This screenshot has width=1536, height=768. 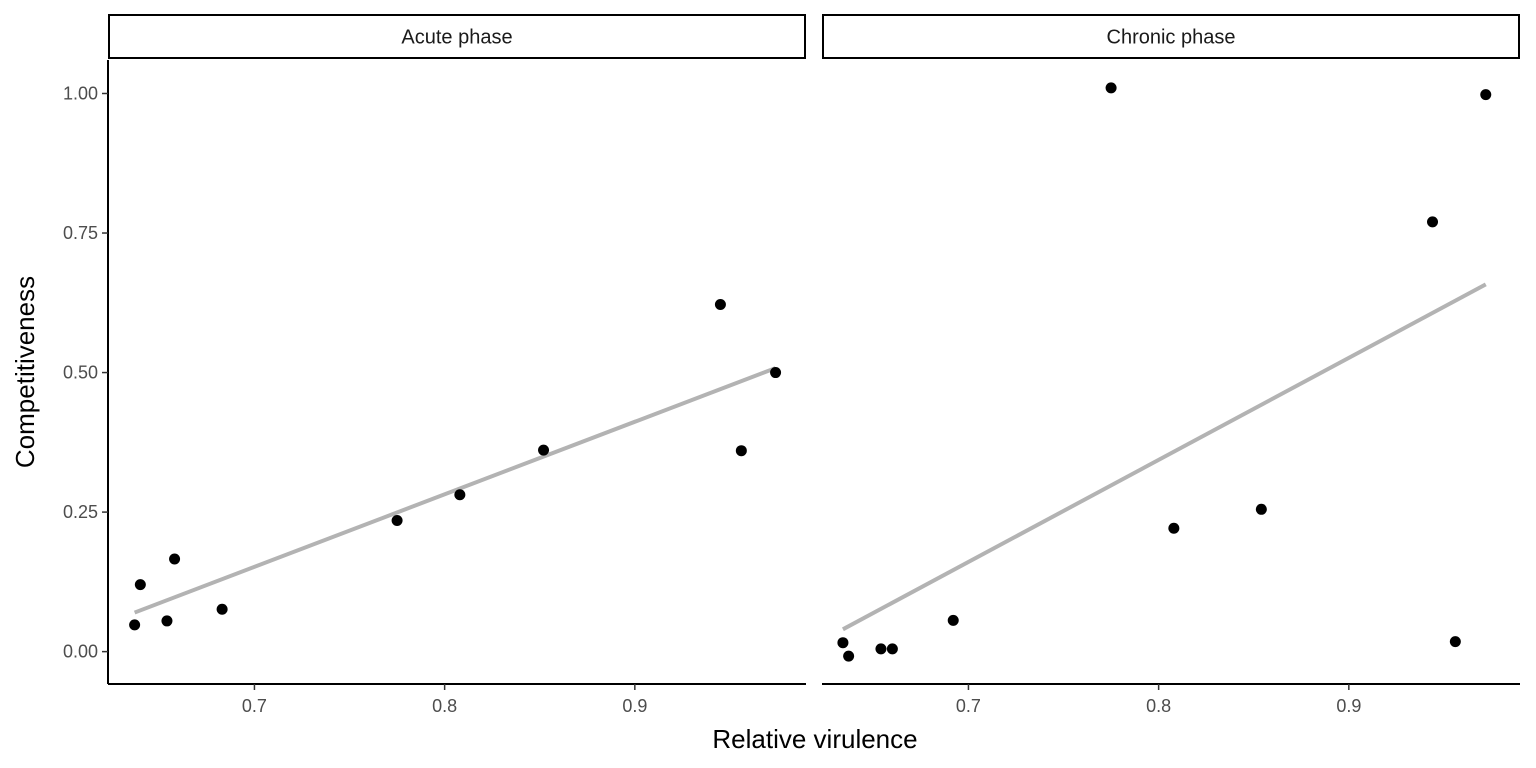 What do you see at coordinates (80, 233) in the screenshot?
I see `y-tick-label: 0.75` at bounding box center [80, 233].